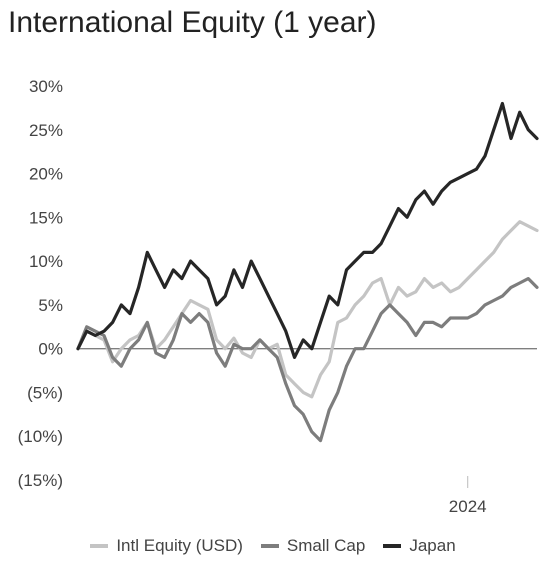 Image resolution: width=546 pixels, height=561 pixels. I want to click on y-tick-label: 10%, so click(46, 261).